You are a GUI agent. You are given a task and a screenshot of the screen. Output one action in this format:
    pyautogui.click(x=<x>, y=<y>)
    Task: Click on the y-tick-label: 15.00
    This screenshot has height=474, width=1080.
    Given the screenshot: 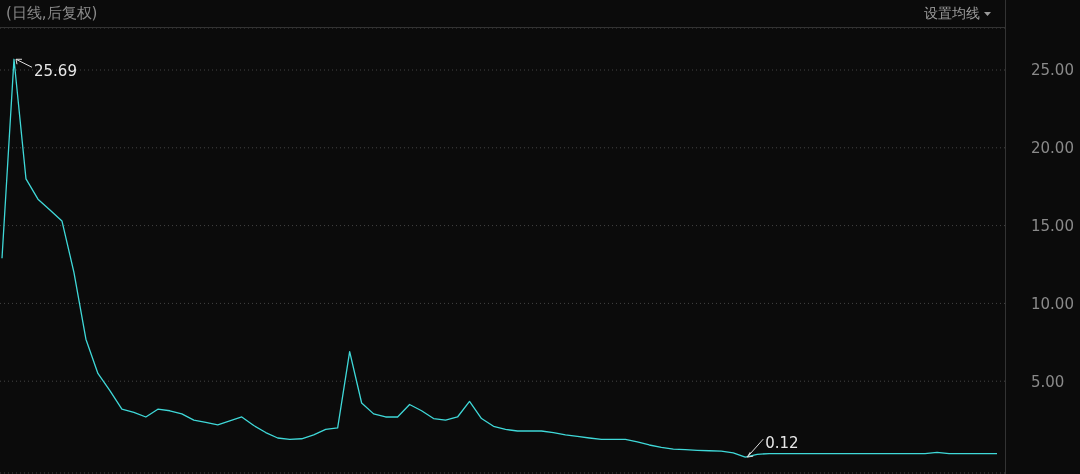 What is the action you would take?
    pyautogui.click(x=1052, y=225)
    